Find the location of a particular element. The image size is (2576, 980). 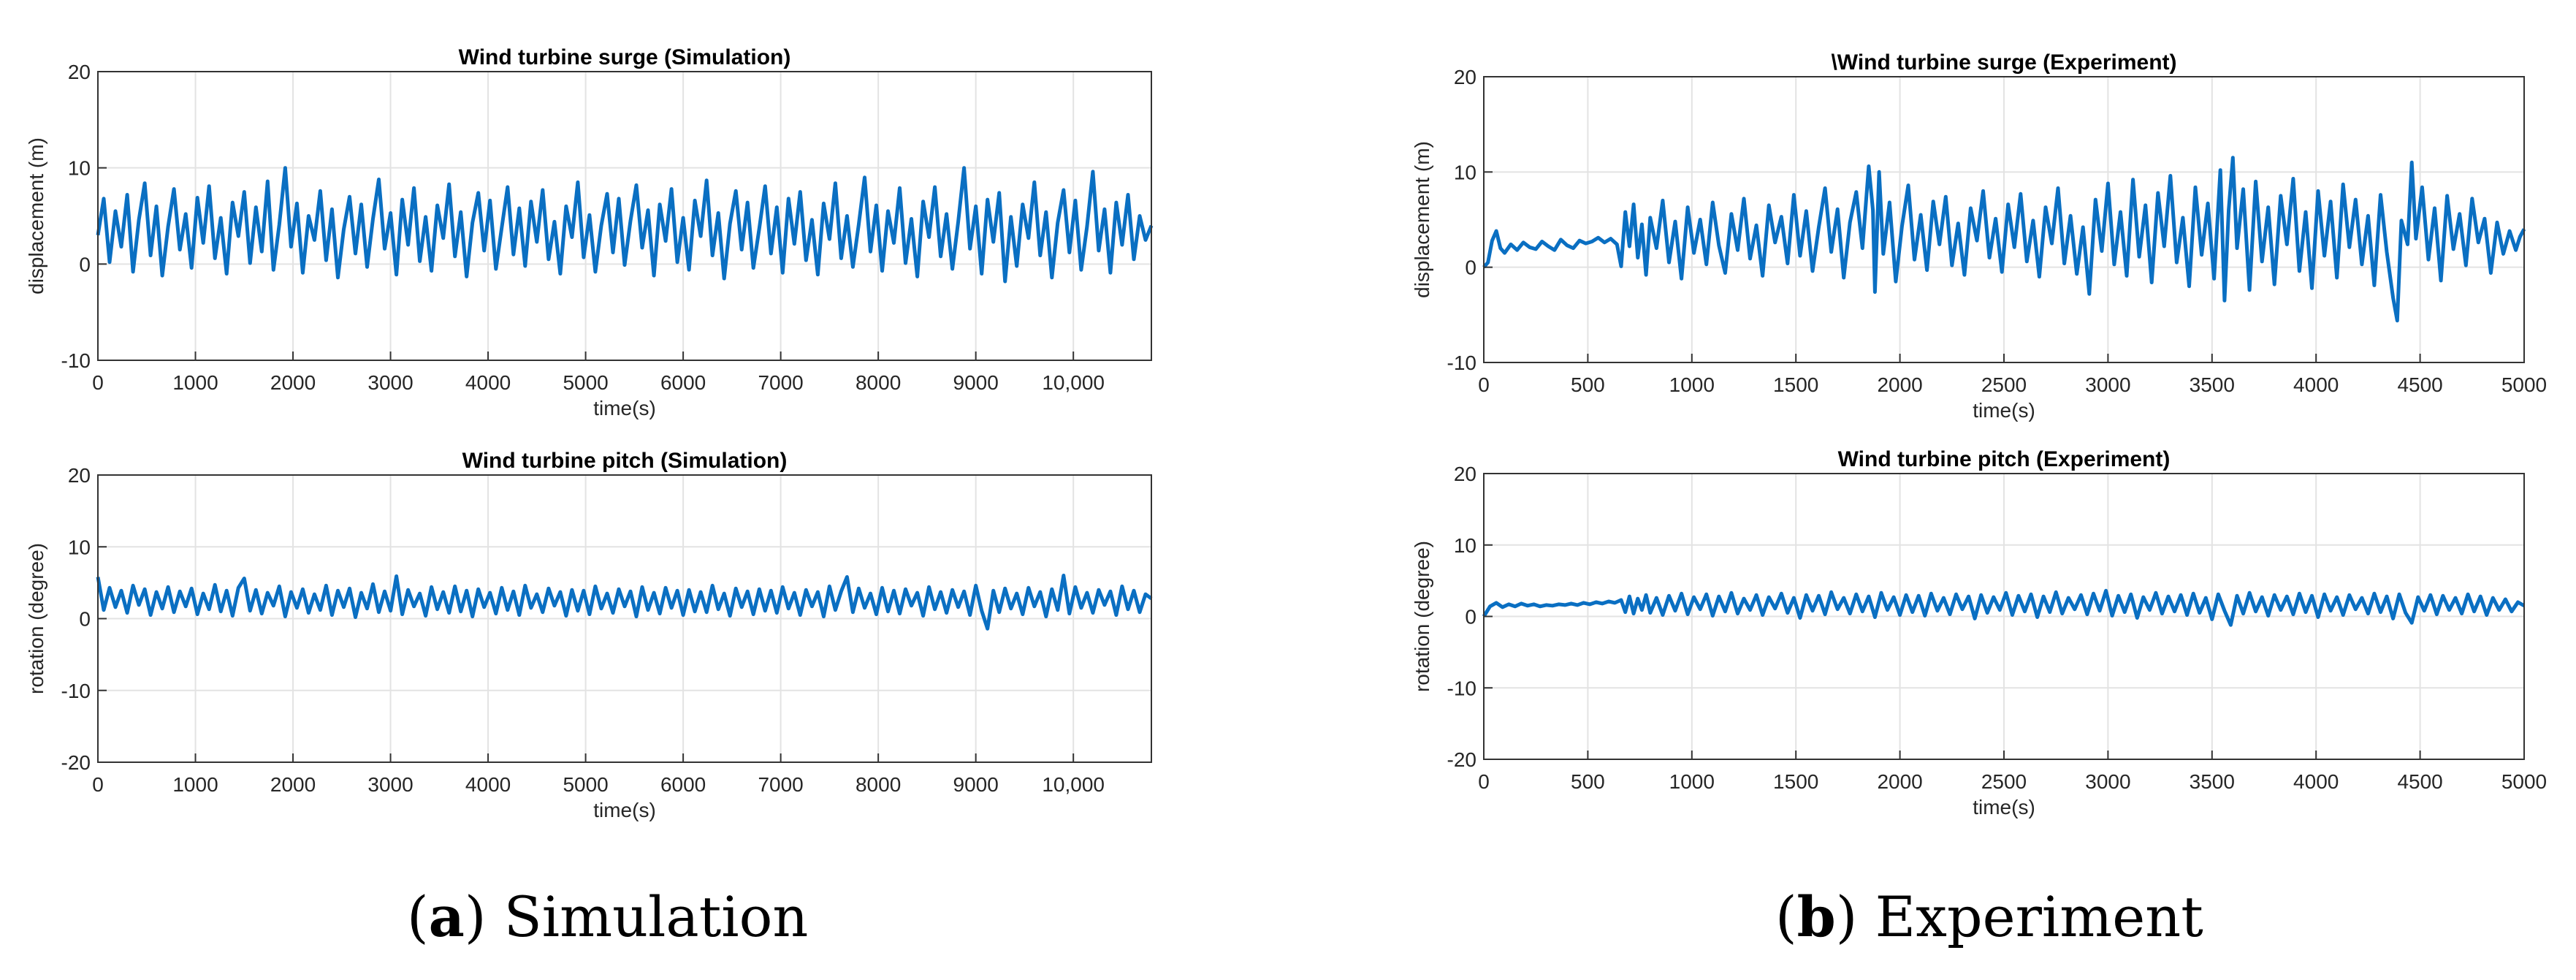

chart-title: Wind turbine pitch (Experiment) is located at coordinates (2004, 459).